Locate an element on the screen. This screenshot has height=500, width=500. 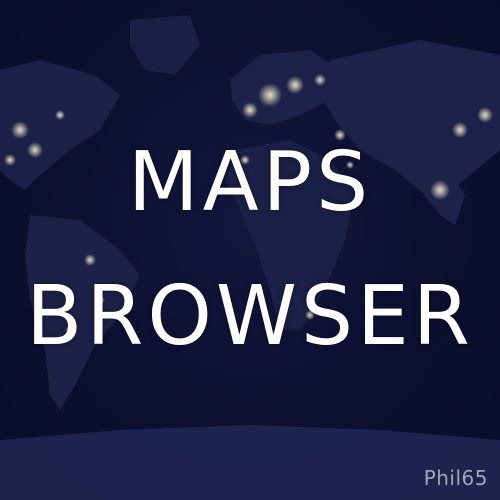
author-credit: Phil65 is located at coordinates (456, 478).